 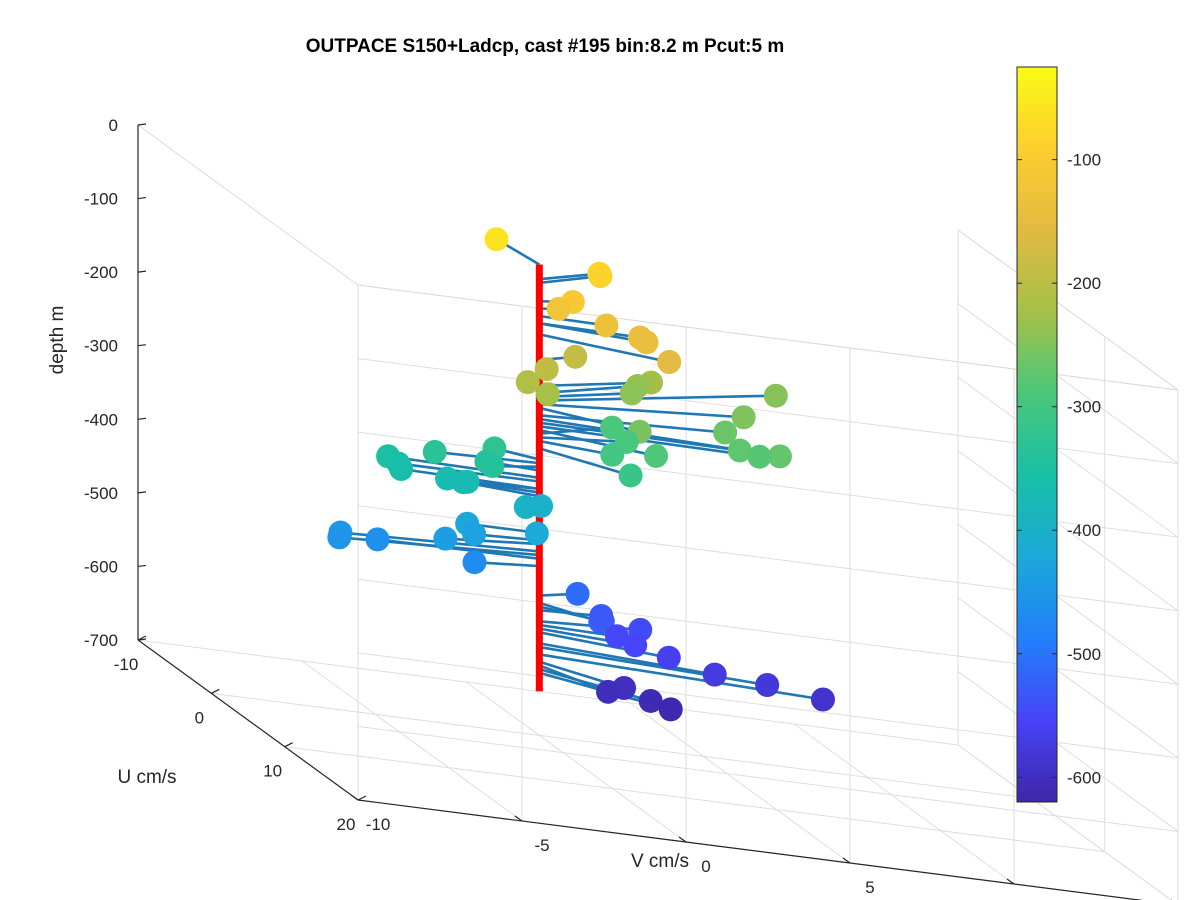 I want to click on colorbar-tick-label: -400, so click(x=1084, y=530).